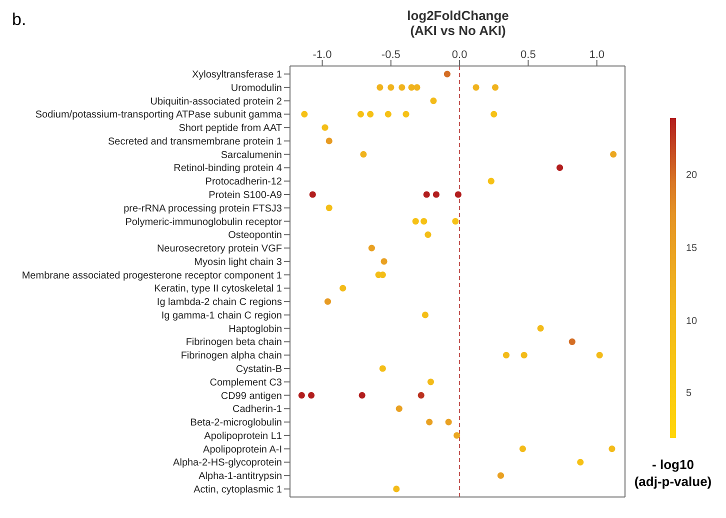  What do you see at coordinates (237, 75) in the screenshot?
I see `y-tick-label: Xylosyltransferase 1` at bounding box center [237, 75].